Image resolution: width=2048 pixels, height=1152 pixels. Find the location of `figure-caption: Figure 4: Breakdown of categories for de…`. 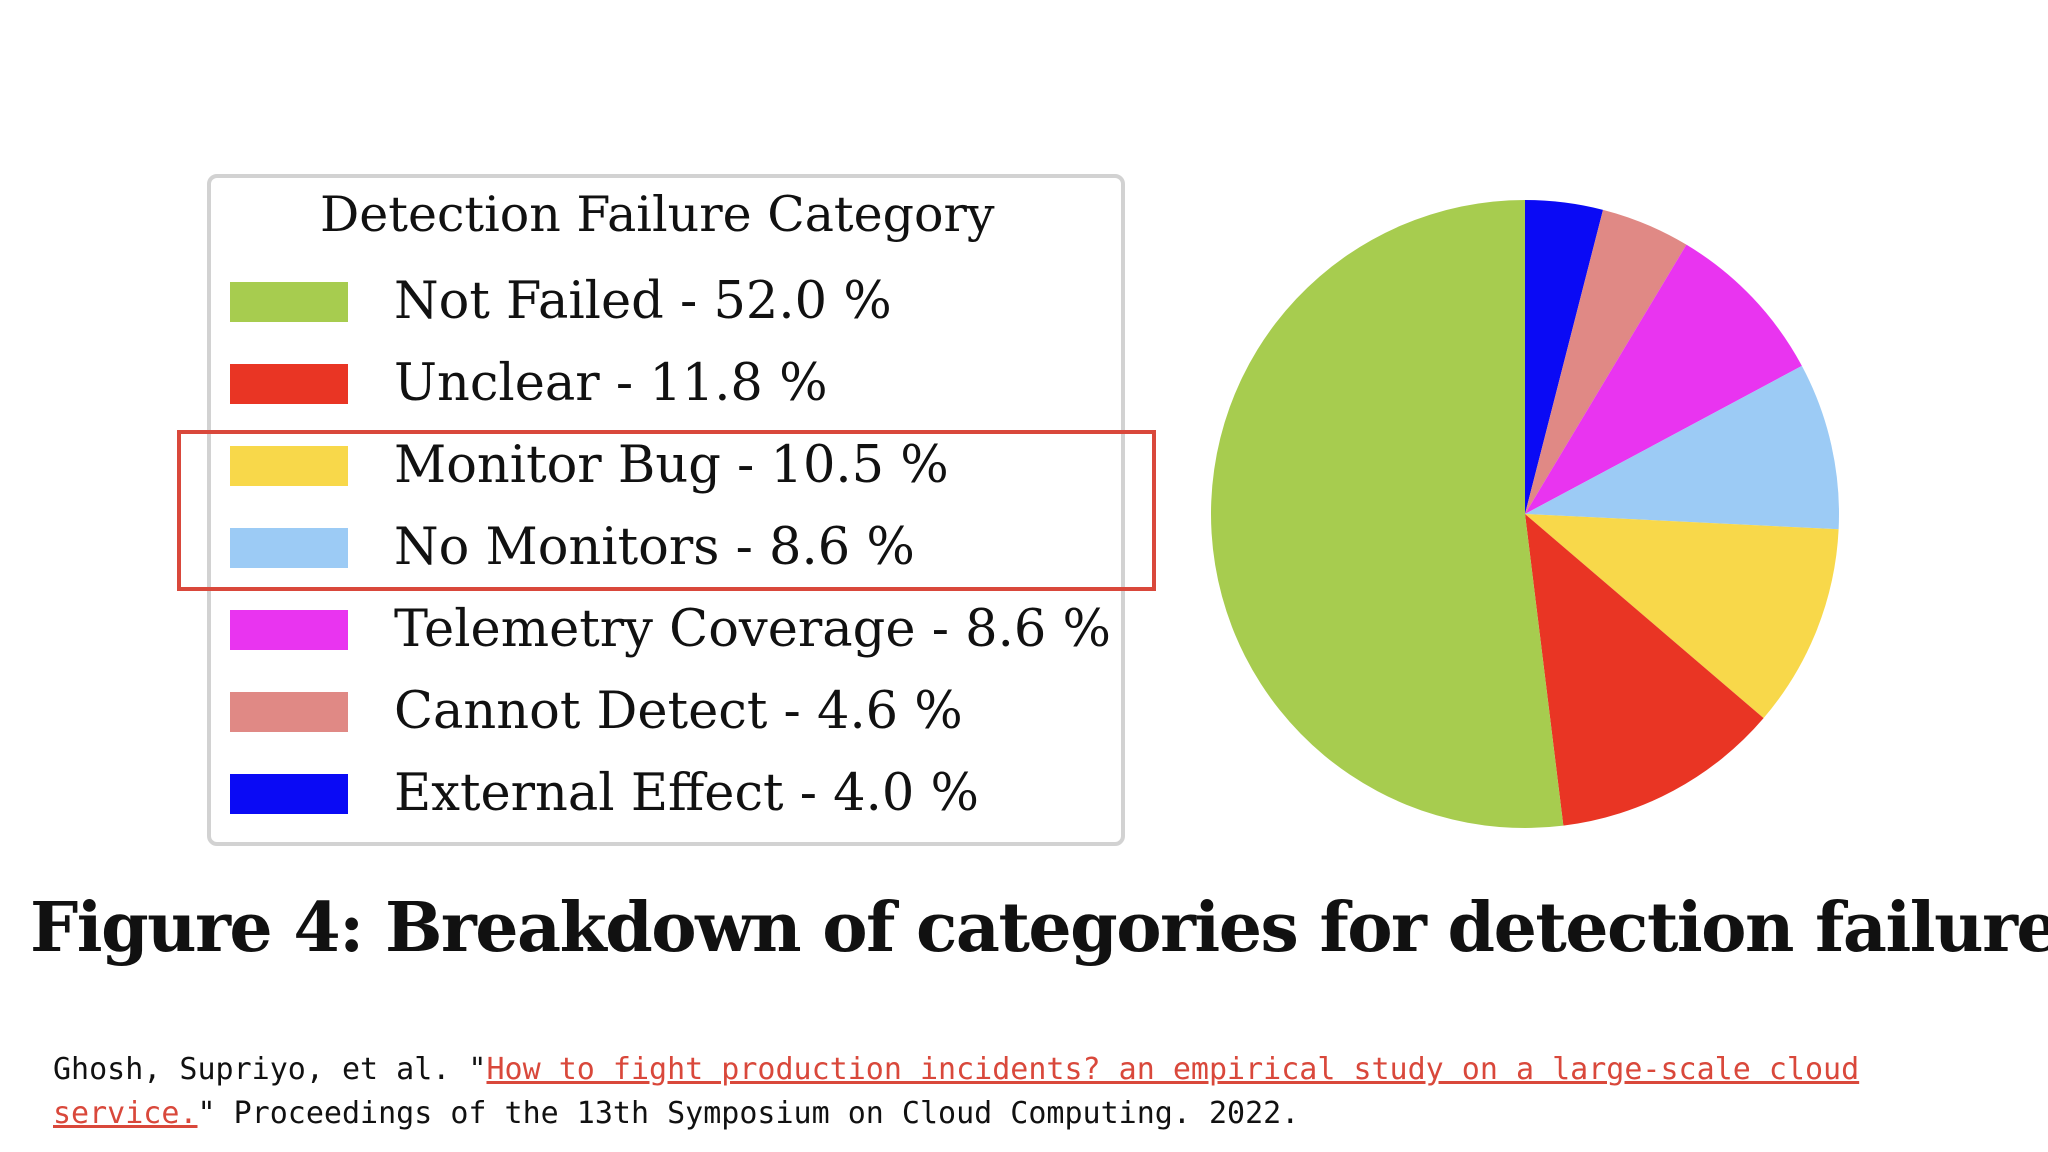

figure-caption: Figure 4: Breakdown of categories for de… is located at coordinates (1039, 928).